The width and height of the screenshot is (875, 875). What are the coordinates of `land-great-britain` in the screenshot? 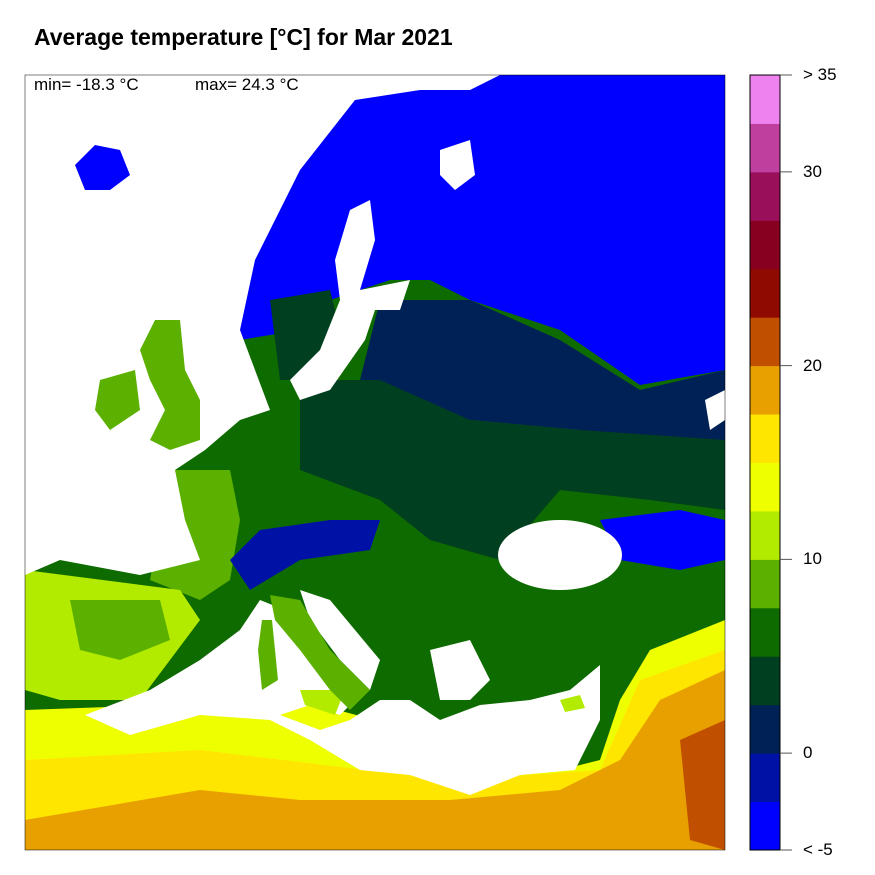 It's located at (170, 385).